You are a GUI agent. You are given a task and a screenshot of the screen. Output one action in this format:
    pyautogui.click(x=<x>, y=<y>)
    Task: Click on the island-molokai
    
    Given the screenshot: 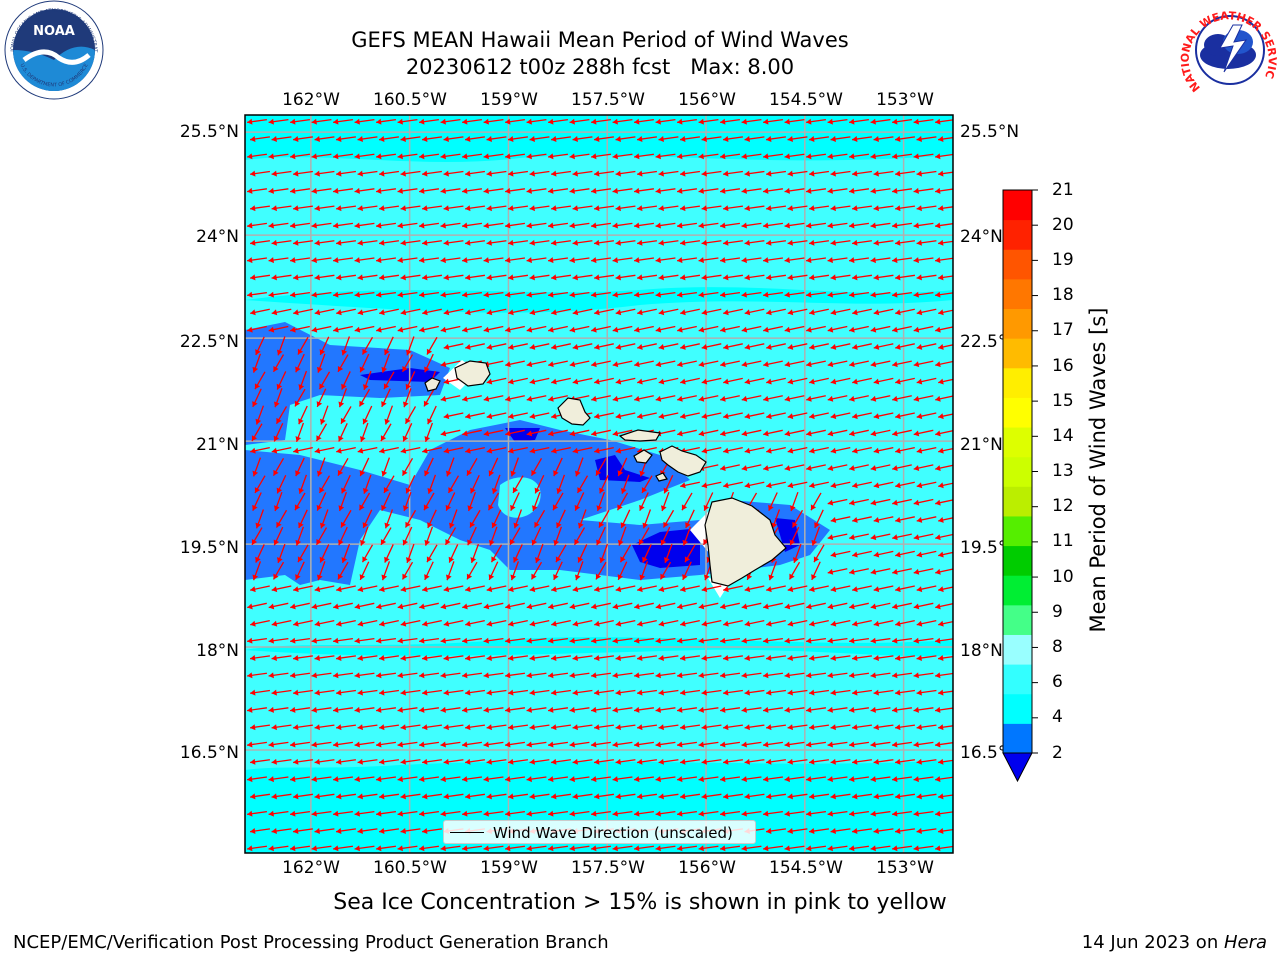 What is the action you would take?
    pyautogui.click(x=639, y=435)
    